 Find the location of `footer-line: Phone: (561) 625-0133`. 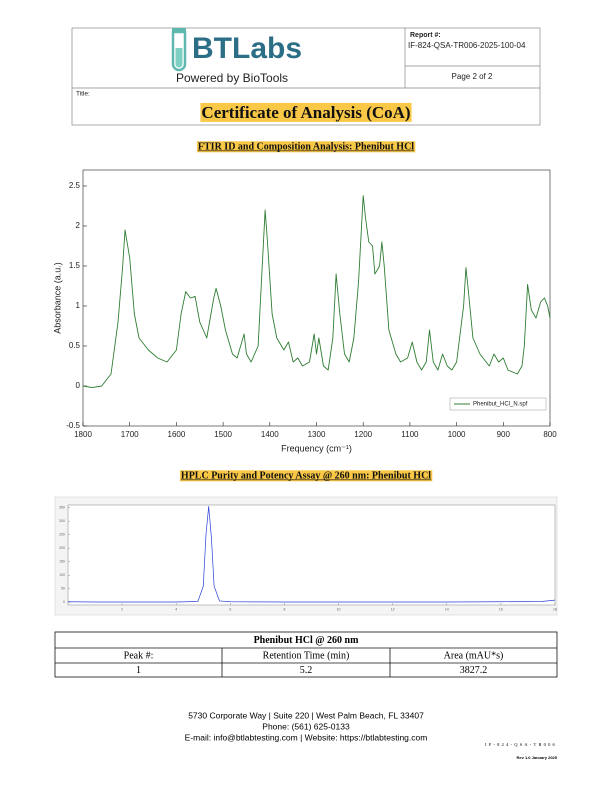

footer-line: Phone: (561) 625-0133 is located at coordinates (306, 726).